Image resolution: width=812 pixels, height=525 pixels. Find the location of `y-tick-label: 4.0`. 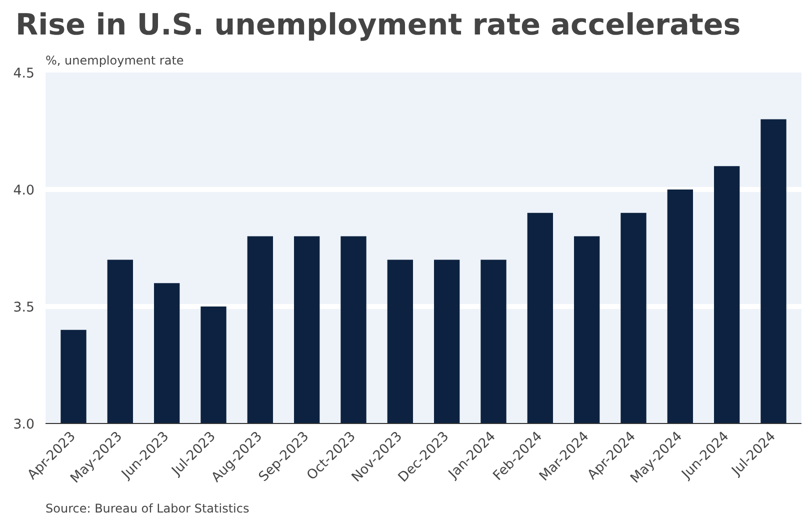

y-tick-label: 4.0 is located at coordinates (24, 191).